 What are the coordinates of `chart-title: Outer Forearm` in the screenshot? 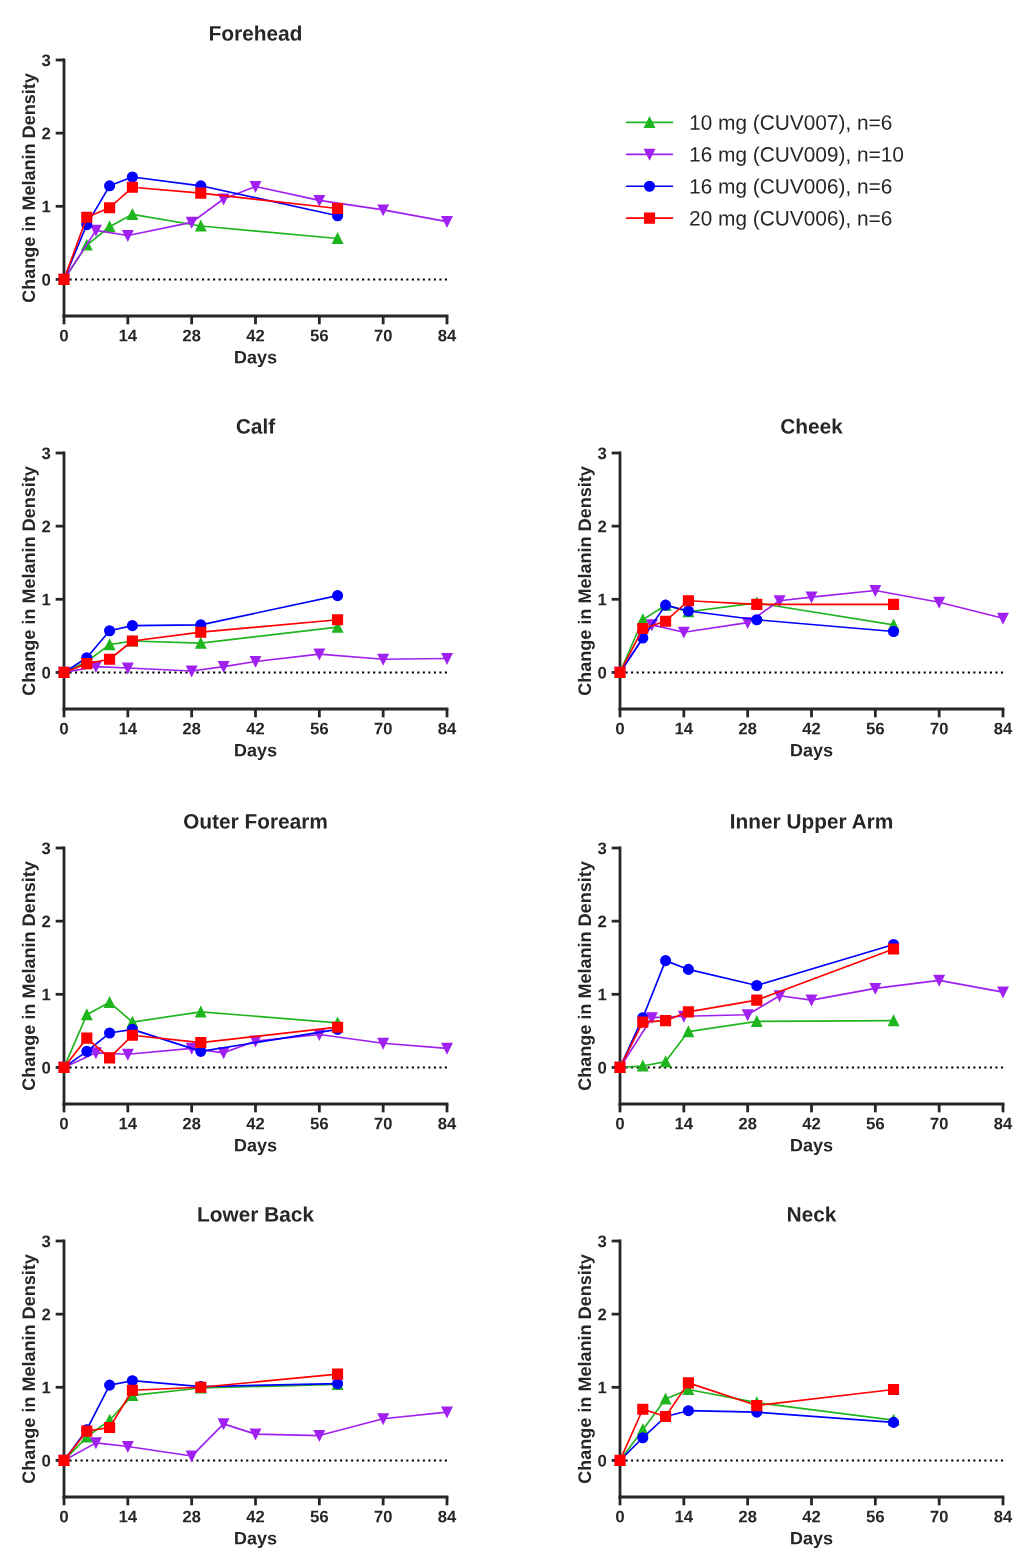 It's located at (255, 821).